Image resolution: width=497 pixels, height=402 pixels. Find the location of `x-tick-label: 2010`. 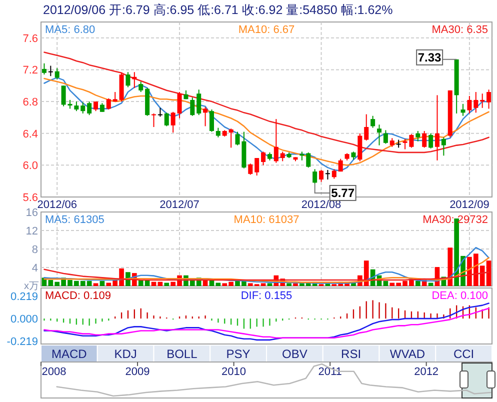

x-tick-label: 2010 is located at coordinates (234, 372).